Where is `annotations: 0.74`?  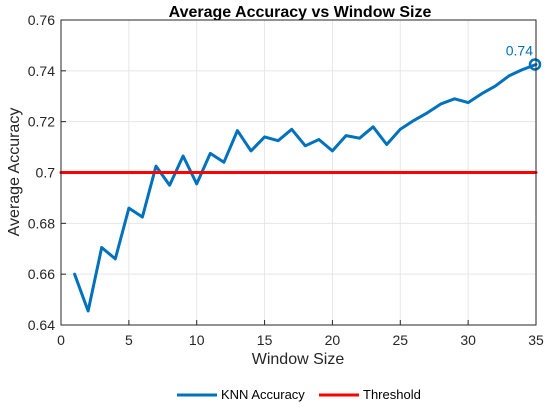
annotations: 0.74 is located at coordinates (524, 56).